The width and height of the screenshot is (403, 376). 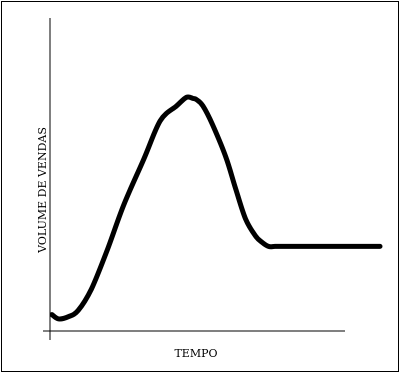 What do you see at coordinates (195, 353) in the screenshot?
I see `x-axis-label: TEMPO` at bounding box center [195, 353].